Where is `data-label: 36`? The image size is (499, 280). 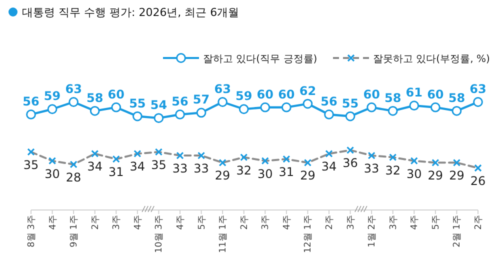 data-label: 36 is located at coordinates (350, 163).